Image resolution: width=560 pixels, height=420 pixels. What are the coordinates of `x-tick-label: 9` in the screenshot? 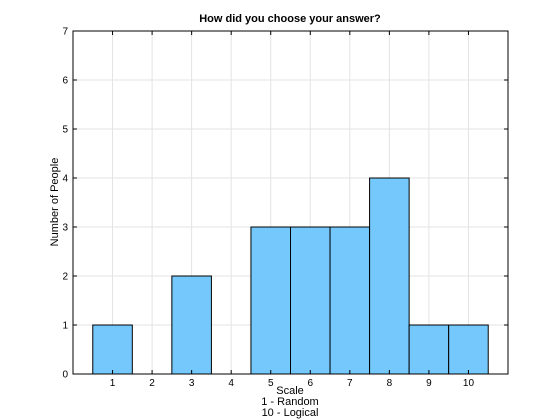 It's located at (429, 383).